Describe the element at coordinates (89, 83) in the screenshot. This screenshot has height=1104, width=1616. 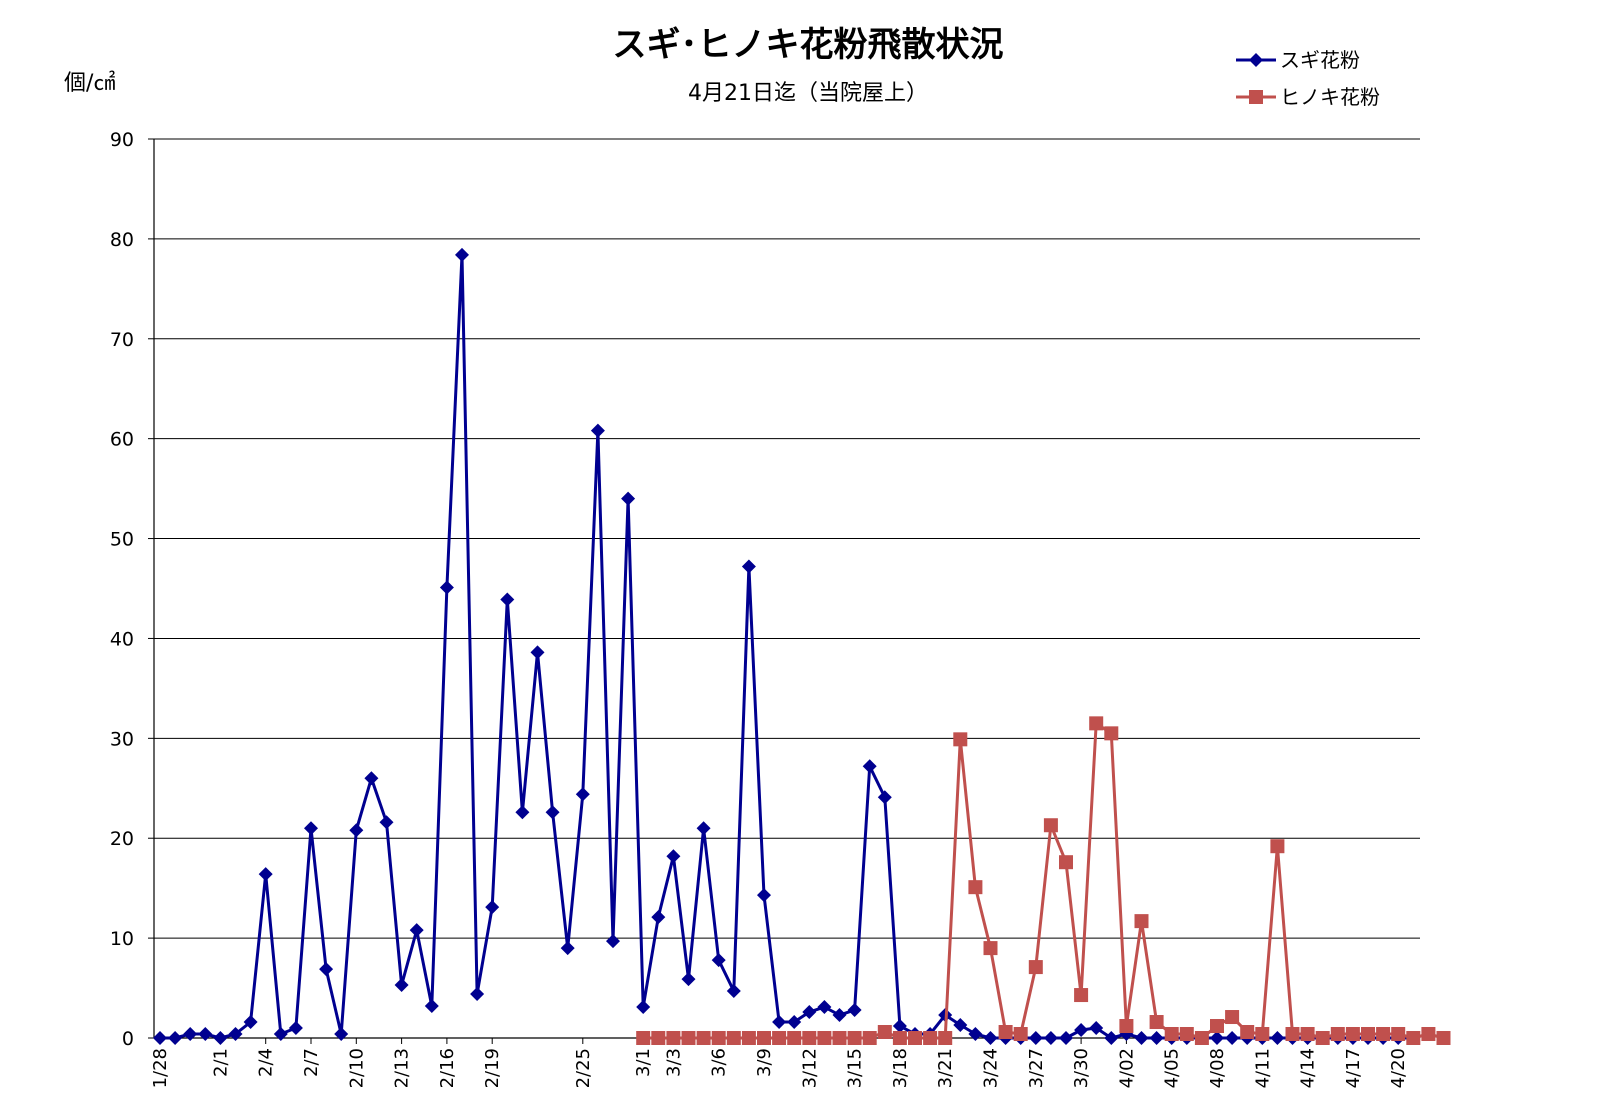
I see `y-axis-unit-label: 個/㎠` at that location.